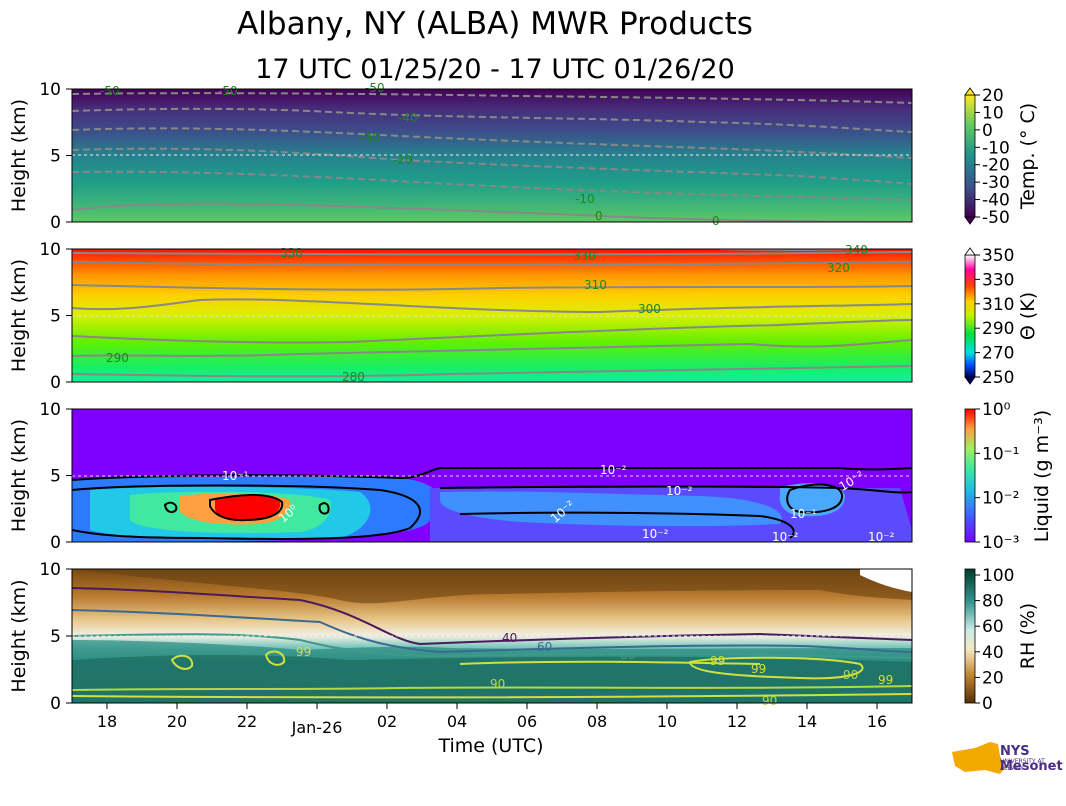 The image size is (1066, 806). What do you see at coordinates (993, 678) in the screenshot?
I see `colorbar-tick-label: 20` at bounding box center [993, 678].